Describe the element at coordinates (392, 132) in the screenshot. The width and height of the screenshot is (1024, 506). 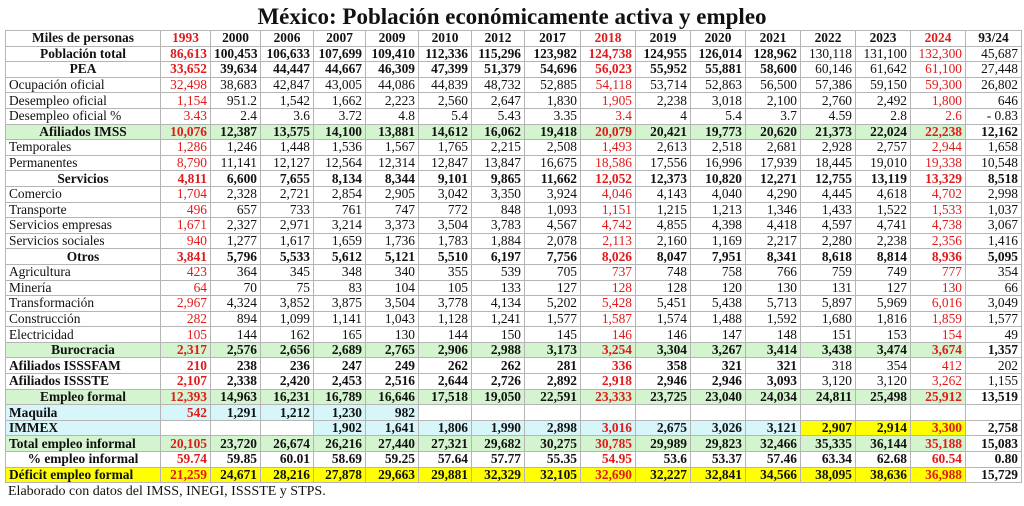
I see `table-cell: 13,881` at that location.